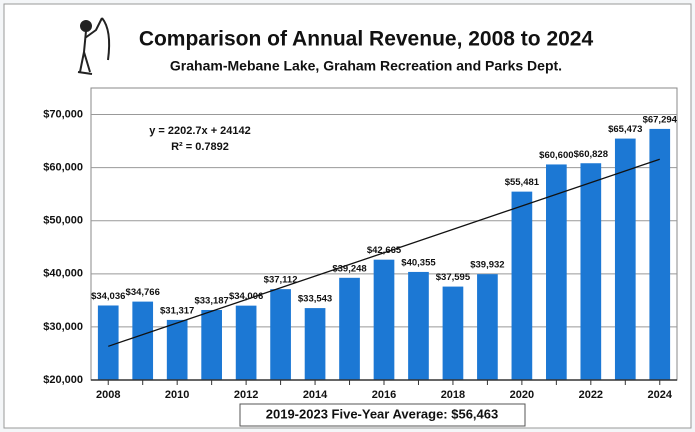 This screenshot has width=695, height=432. What do you see at coordinates (418, 262) in the screenshot?
I see `value-label: $40,355` at bounding box center [418, 262].